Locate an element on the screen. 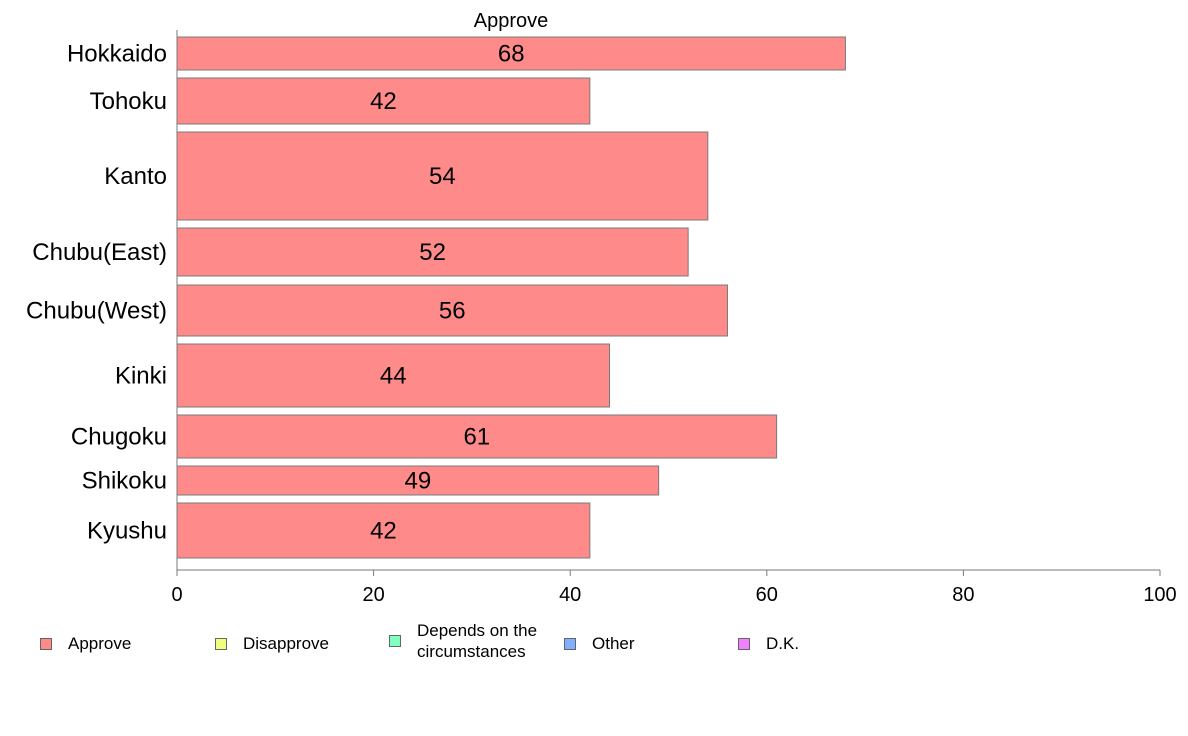  category-label-kanto: Kanto is located at coordinates (135, 176).